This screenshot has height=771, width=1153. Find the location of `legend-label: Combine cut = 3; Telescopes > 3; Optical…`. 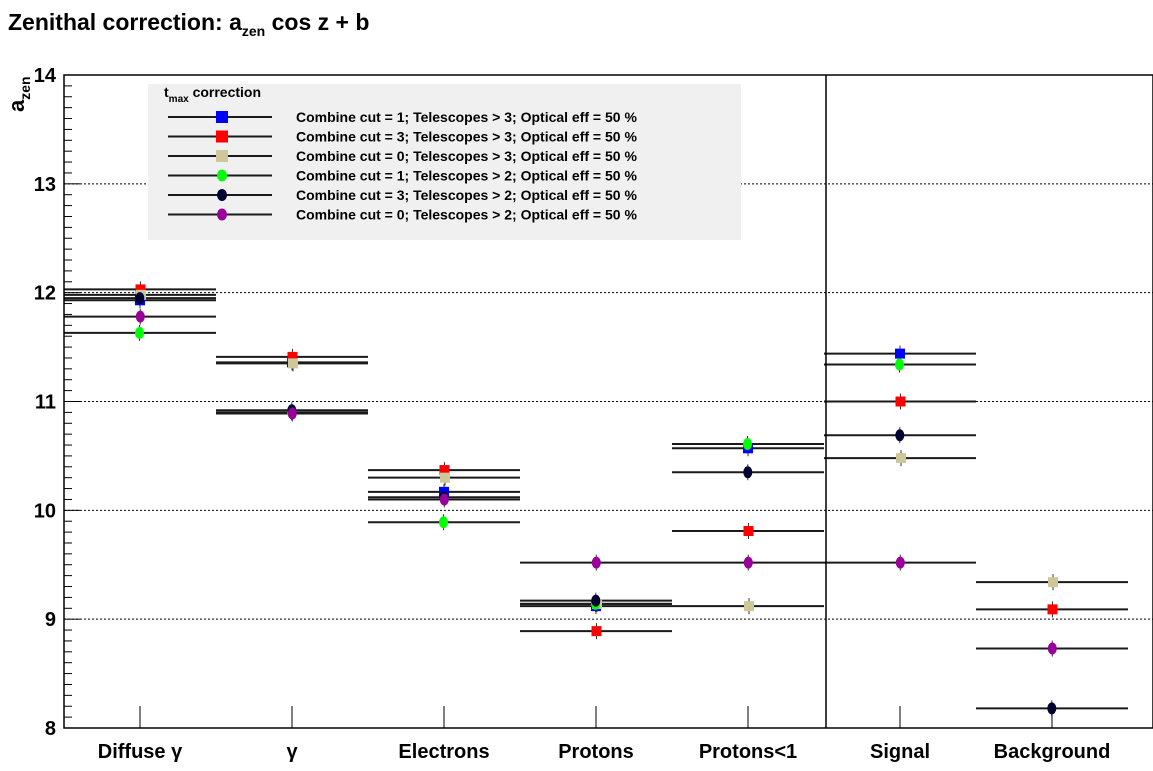

legend-label: Combine cut = 3; Telescopes > 3; Optical… is located at coordinates (466, 137).